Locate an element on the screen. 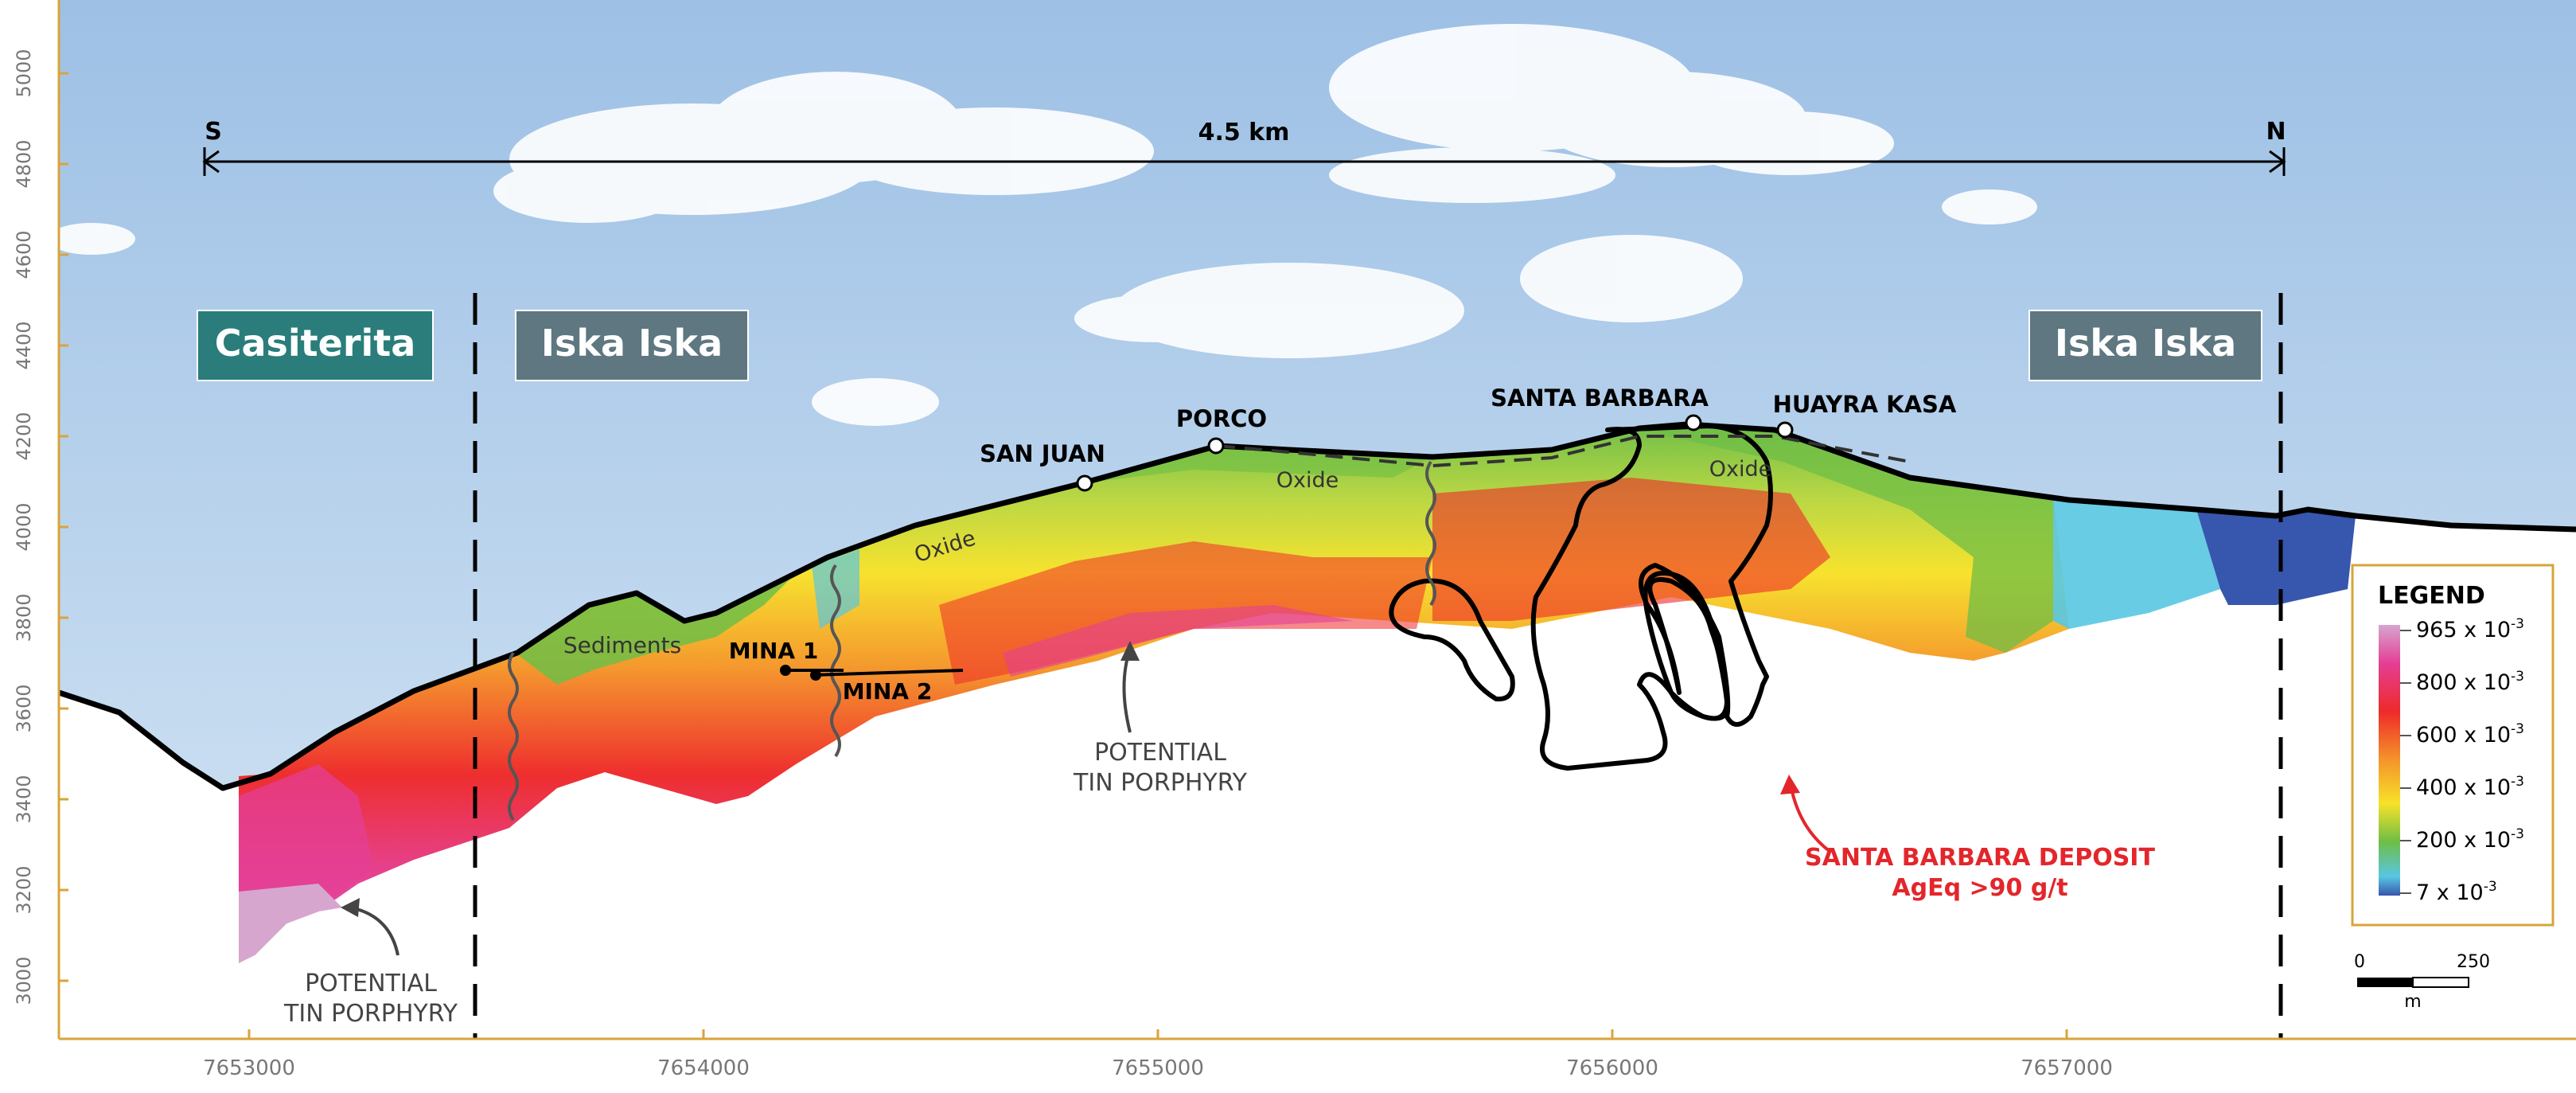 Image resolution: width=2576 pixels, height=1093 pixels. zone-label-casiterita: Casiterita is located at coordinates (315, 345).